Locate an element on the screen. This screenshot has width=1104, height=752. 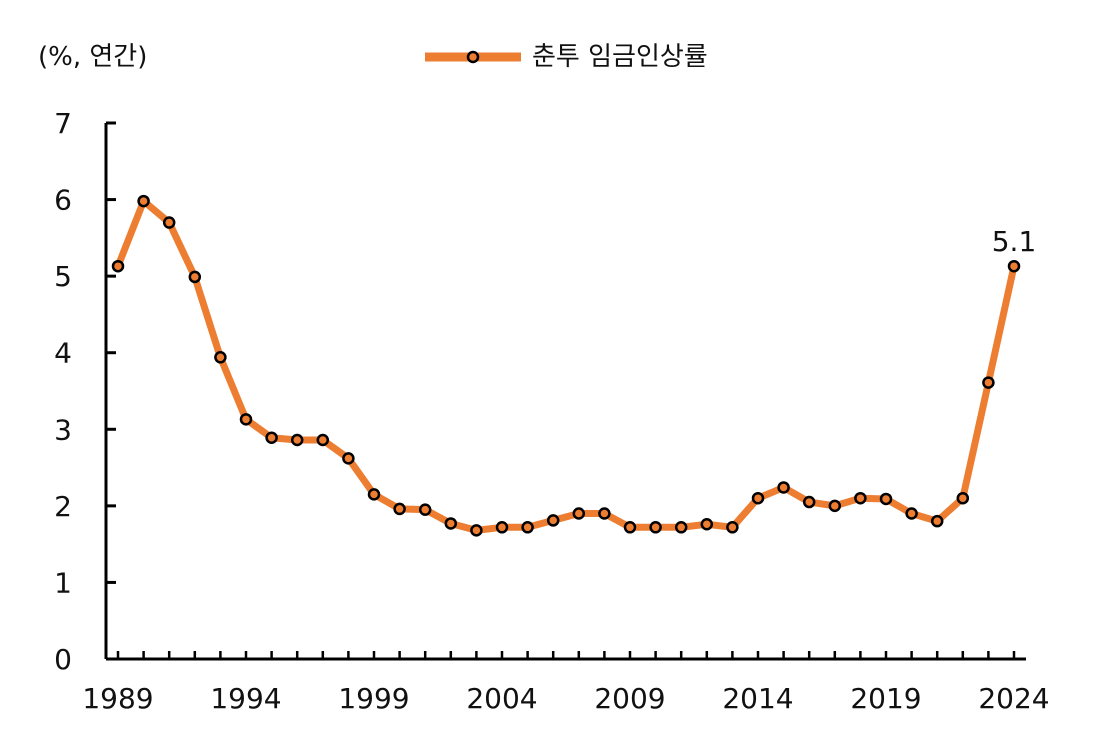
unit-label: (%, 연간) is located at coordinates (92, 57).